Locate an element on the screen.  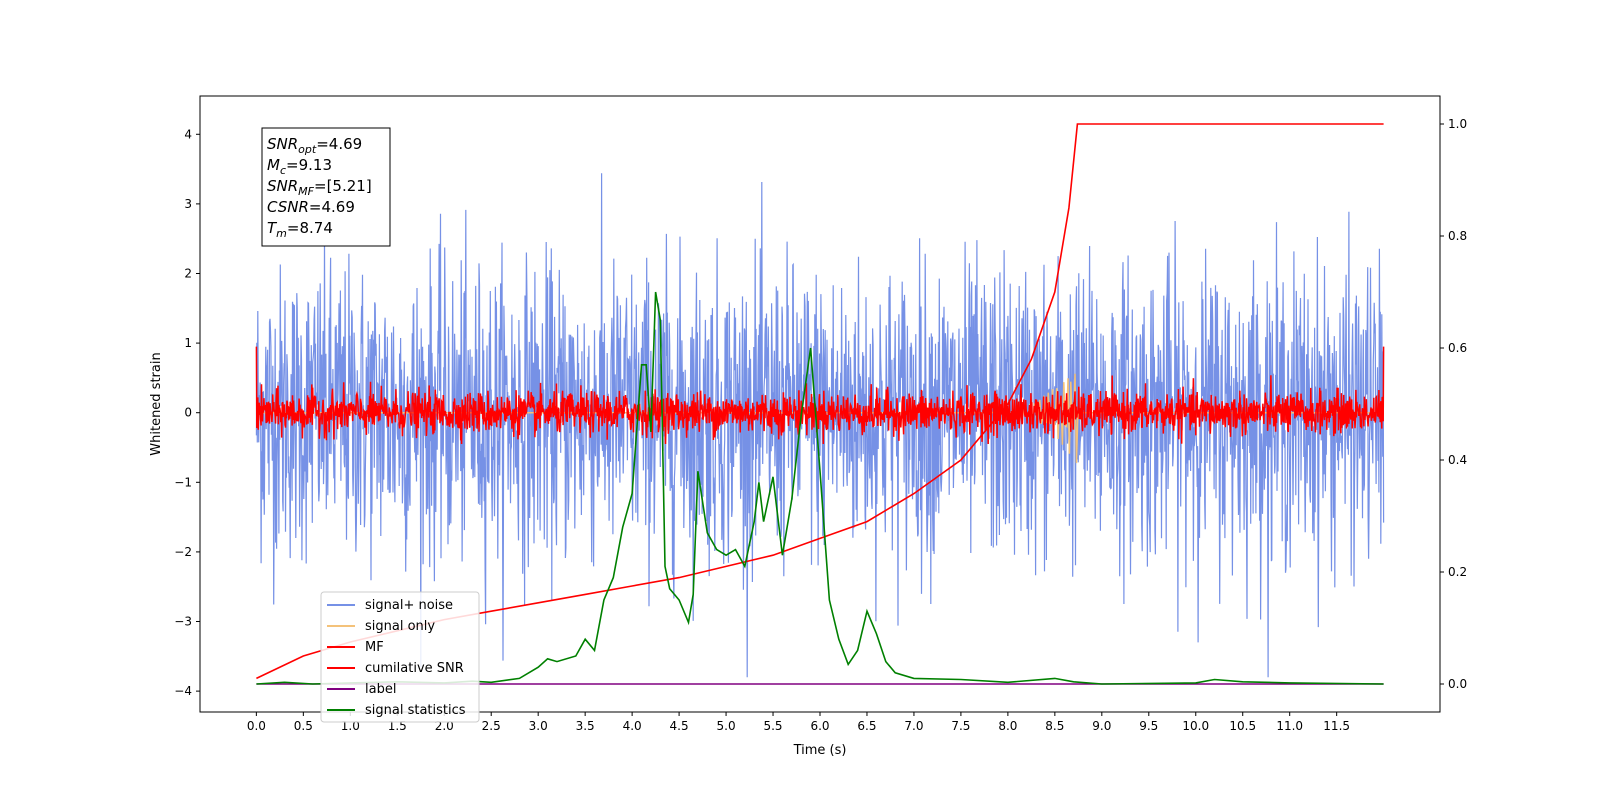
annotation-symbol: T is located at coordinates (272, 228).